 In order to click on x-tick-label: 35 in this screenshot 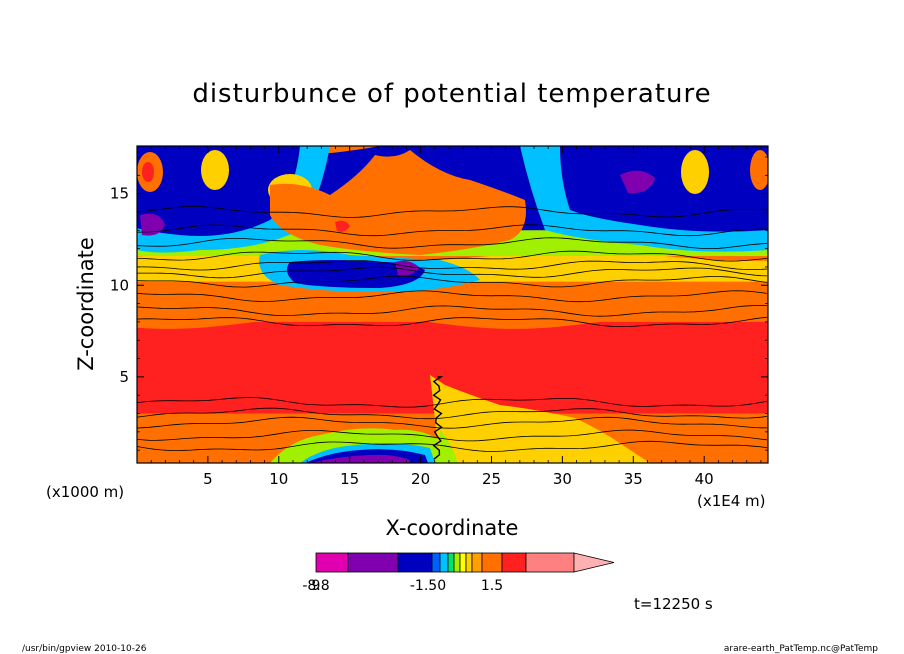, I will do `click(633, 479)`.